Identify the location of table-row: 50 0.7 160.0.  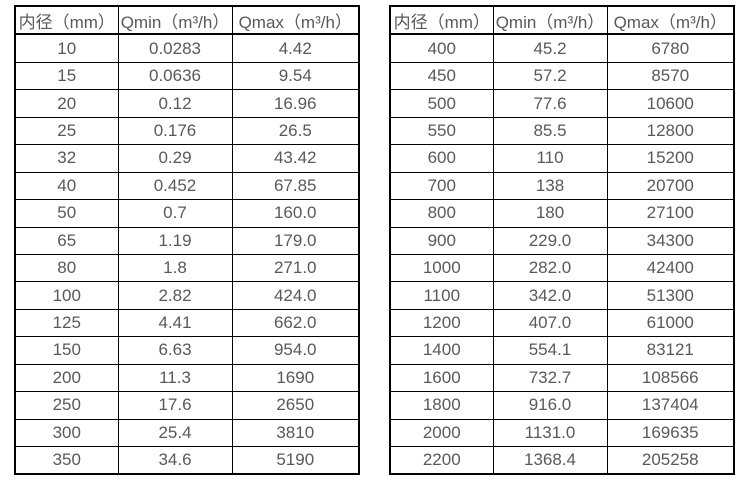
(187, 213).